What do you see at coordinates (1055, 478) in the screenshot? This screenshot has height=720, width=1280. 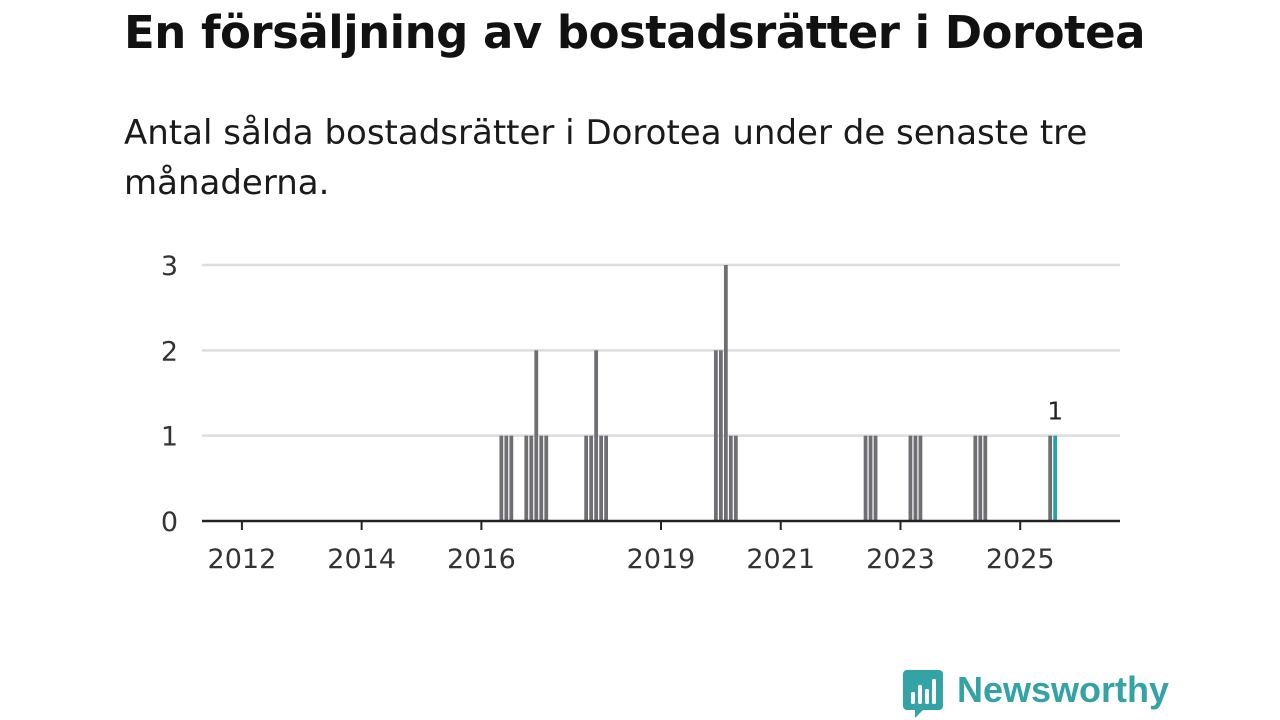 I see `bar-highlight` at bounding box center [1055, 478].